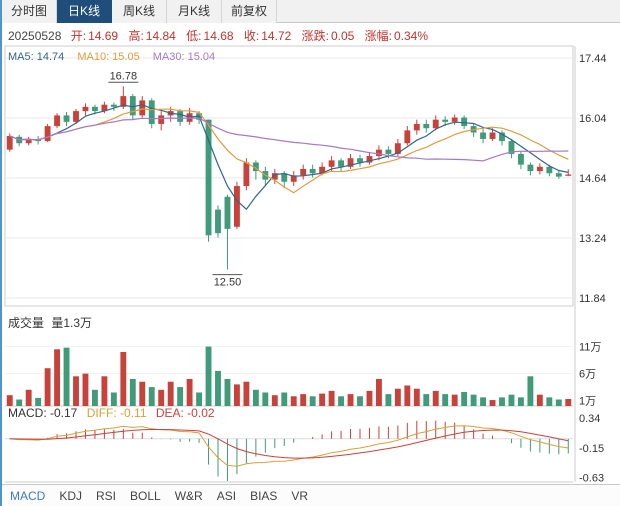  I want to click on diff-value: DIFF: -0.11, so click(116, 413).